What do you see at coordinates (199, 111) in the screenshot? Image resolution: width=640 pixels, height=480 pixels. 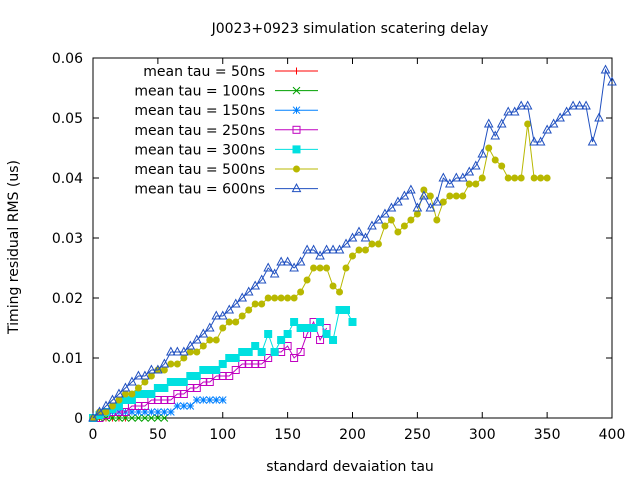 I see `legend-label: mean tau = 150ns` at bounding box center [199, 111].